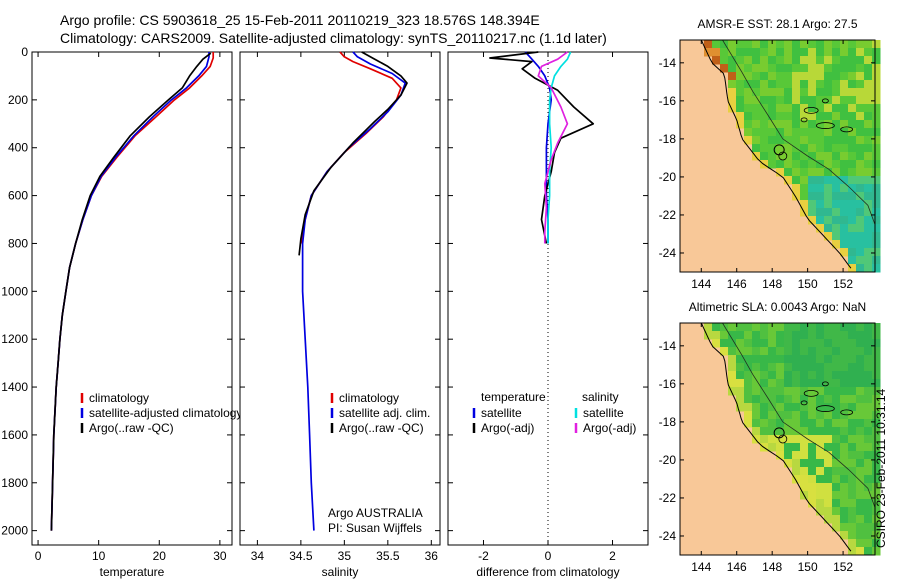 The image size is (900, 580). Describe the element at coordinates (501, 413) in the screenshot. I see `legend-label: satellite` at that location.